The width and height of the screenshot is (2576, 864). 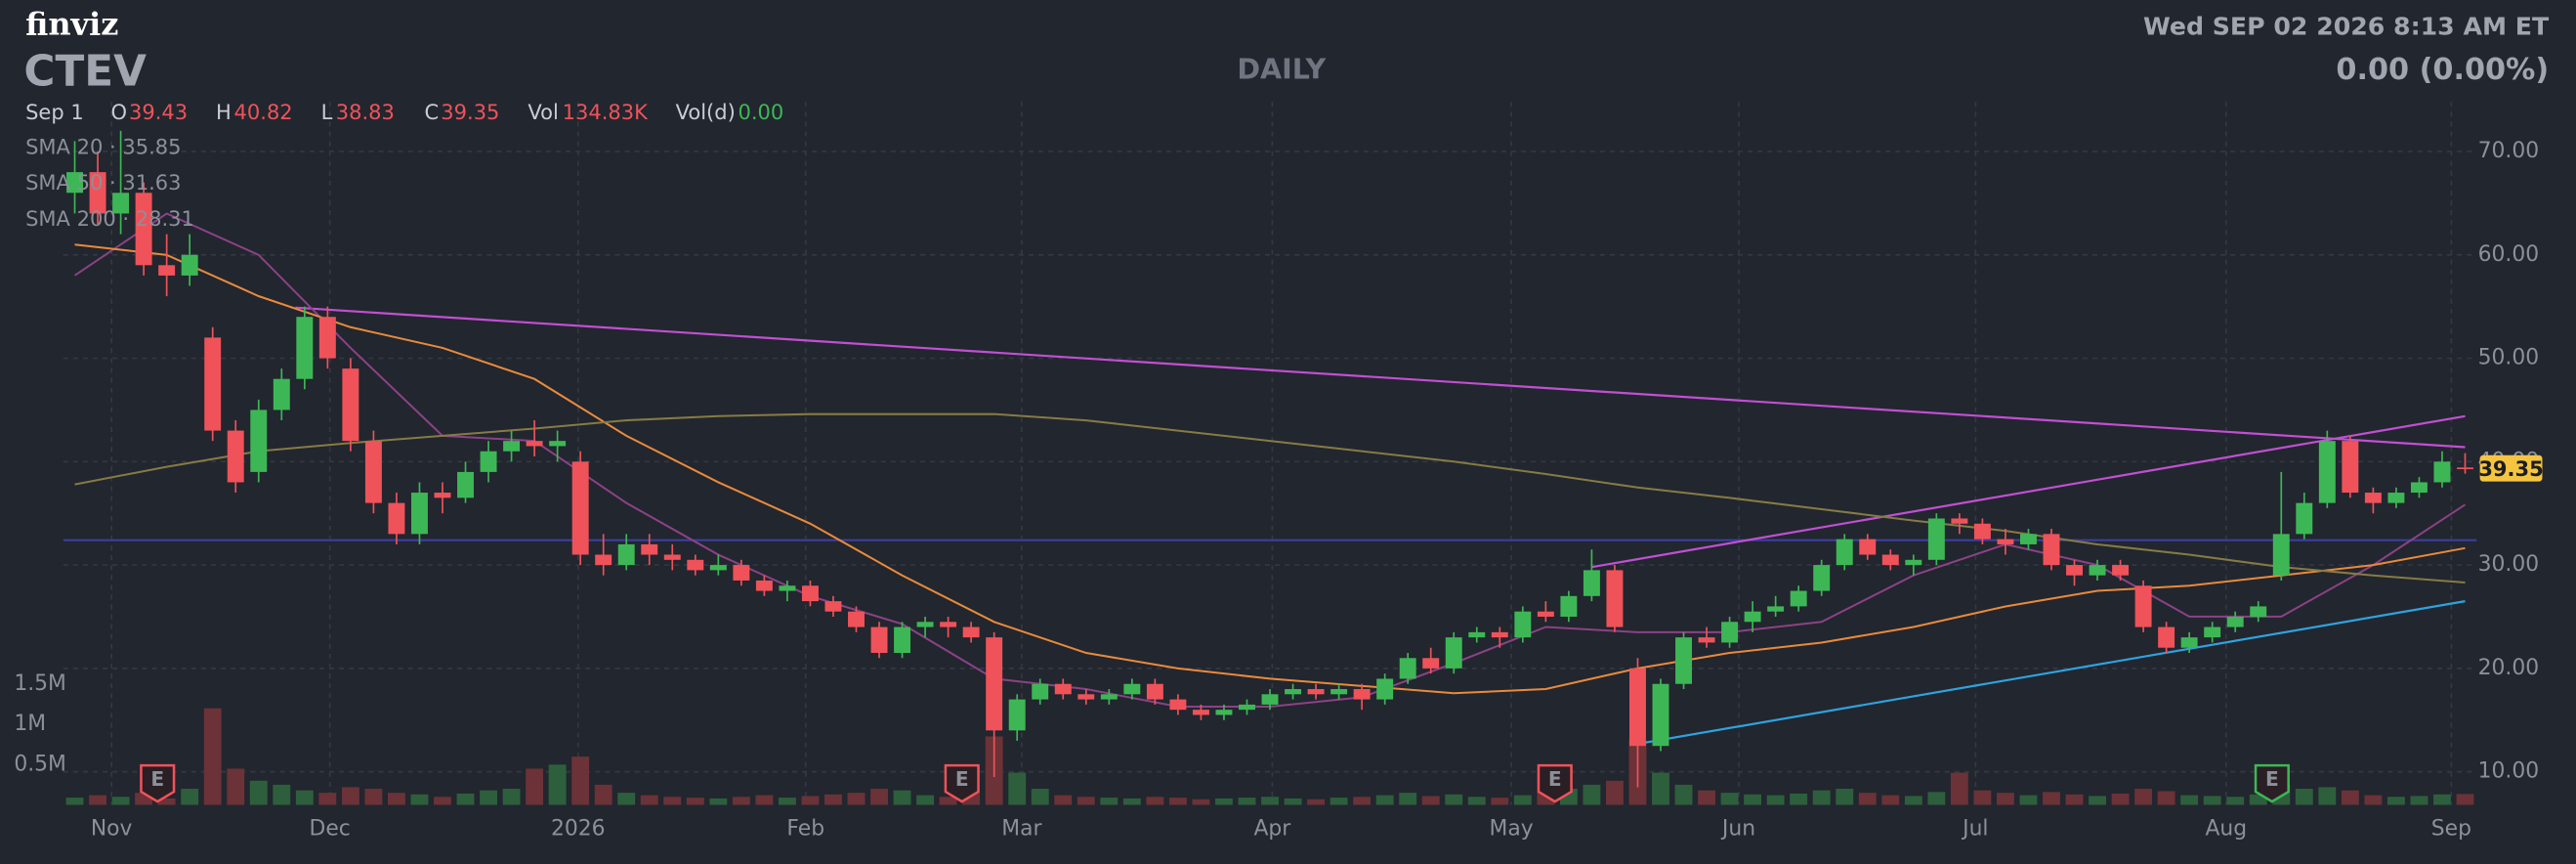 I want to click on event-label: E, so click(x=157, y=779).